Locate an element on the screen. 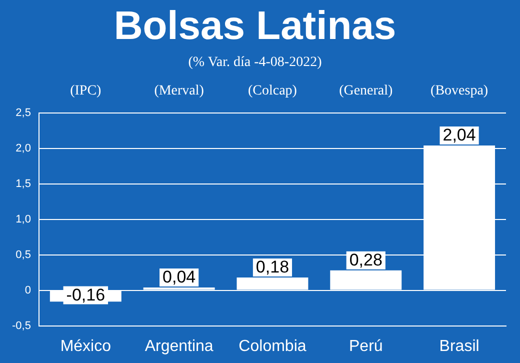 The image size is (520, 363). text: (Bovespa) is located at coordinates (459, 90).